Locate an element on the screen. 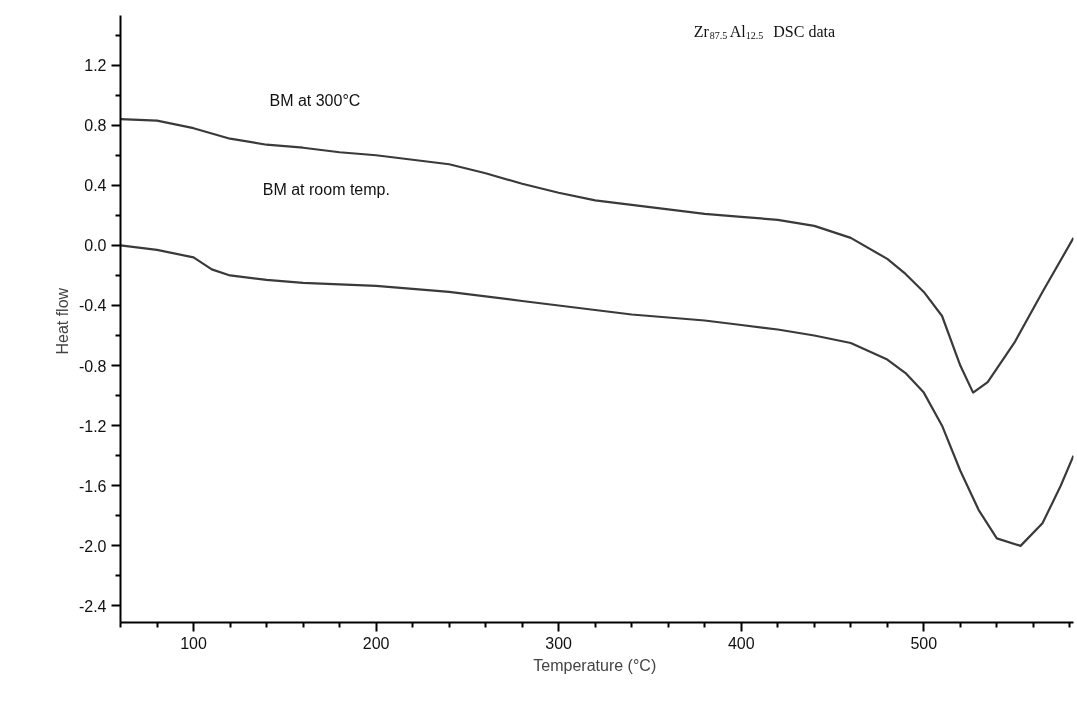 The height and width of the screenshot is (706, 1077). y-tick-label: 0.4 is located at coordinates (95, 186).